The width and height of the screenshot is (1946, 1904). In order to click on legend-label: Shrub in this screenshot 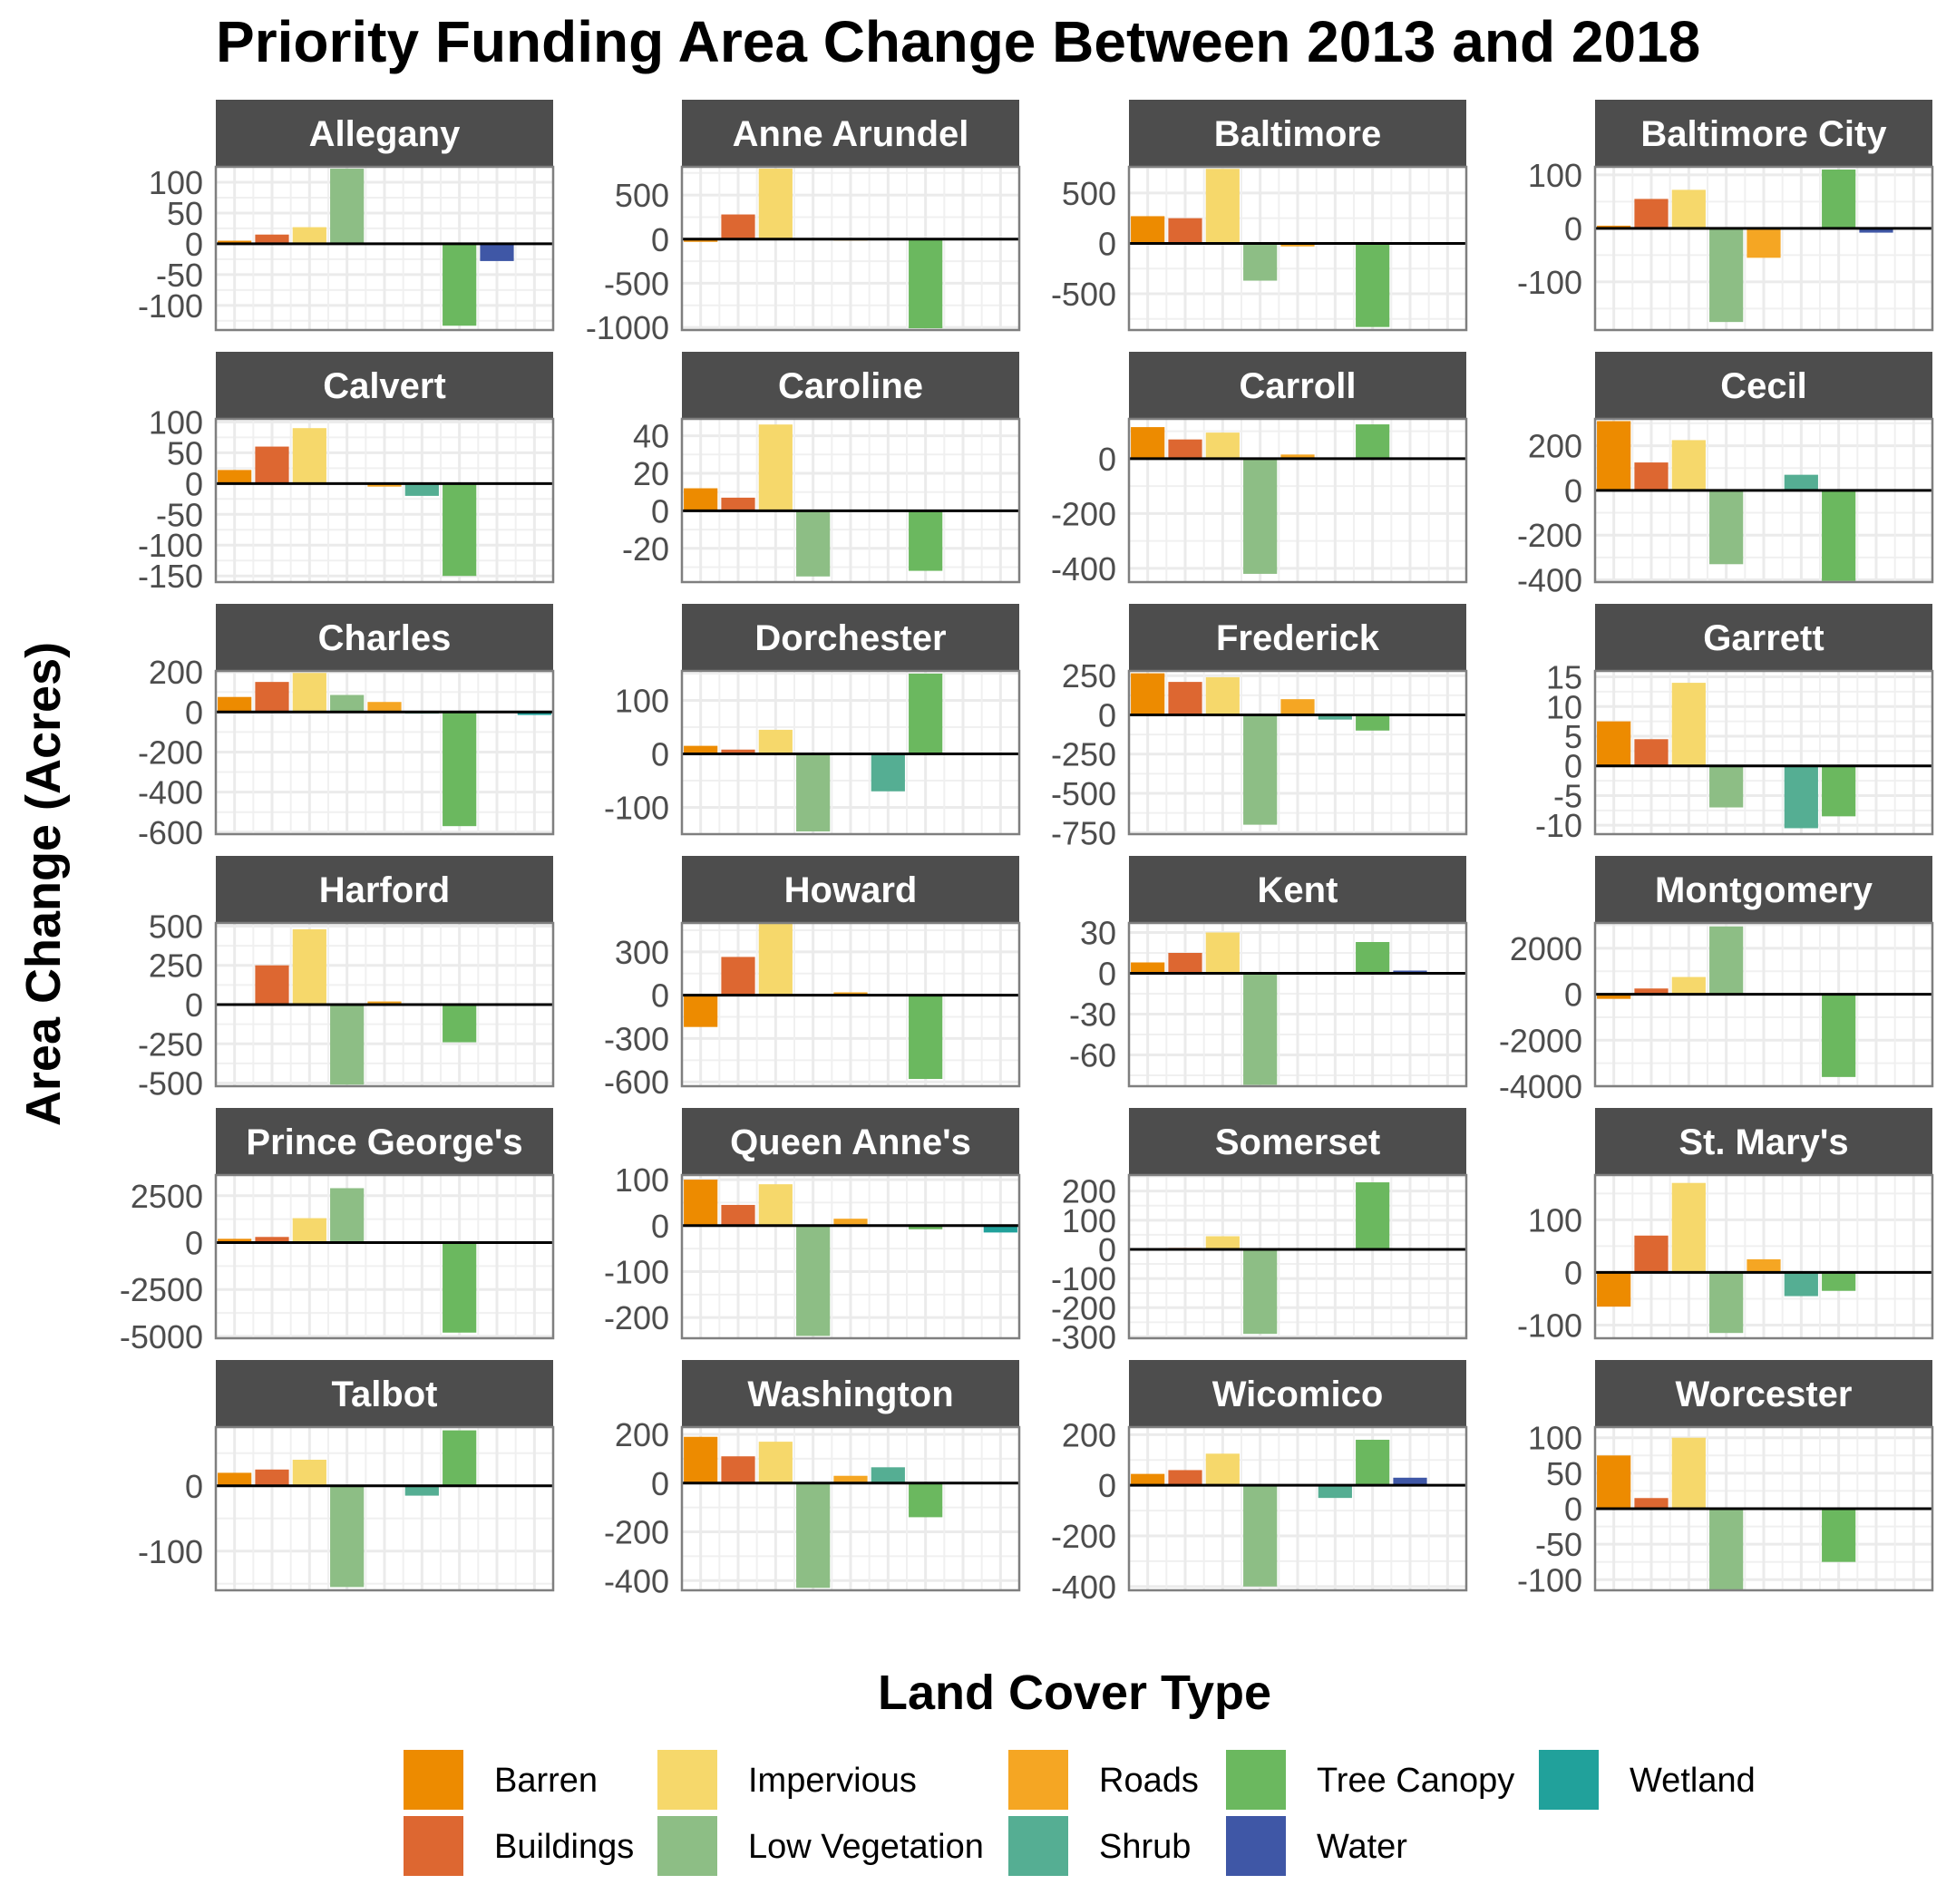, I will do `click(1145, 1847)`.